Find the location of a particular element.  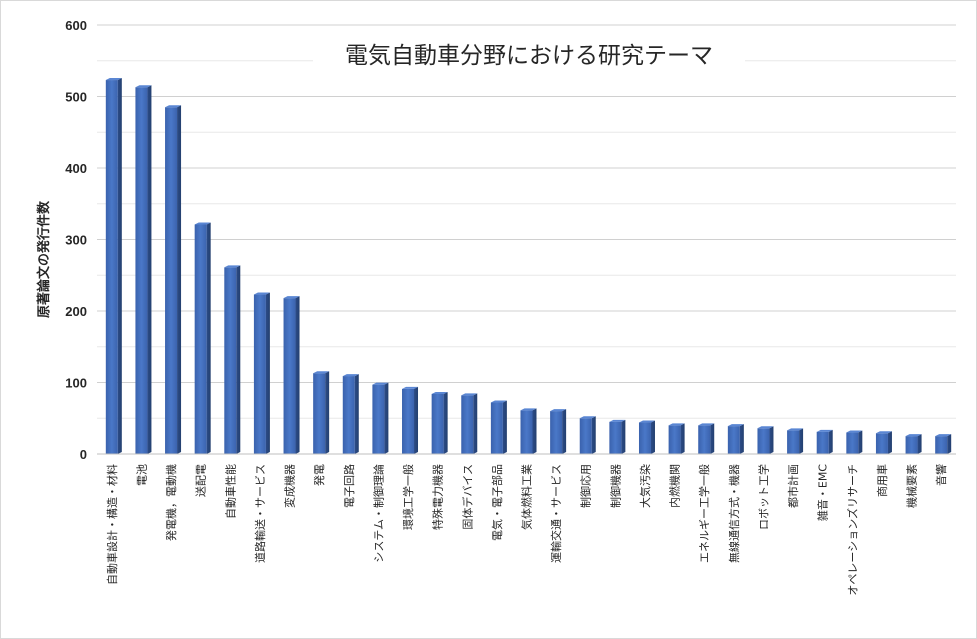

y-tick-label: 300 is located at coordinates (76, 240).